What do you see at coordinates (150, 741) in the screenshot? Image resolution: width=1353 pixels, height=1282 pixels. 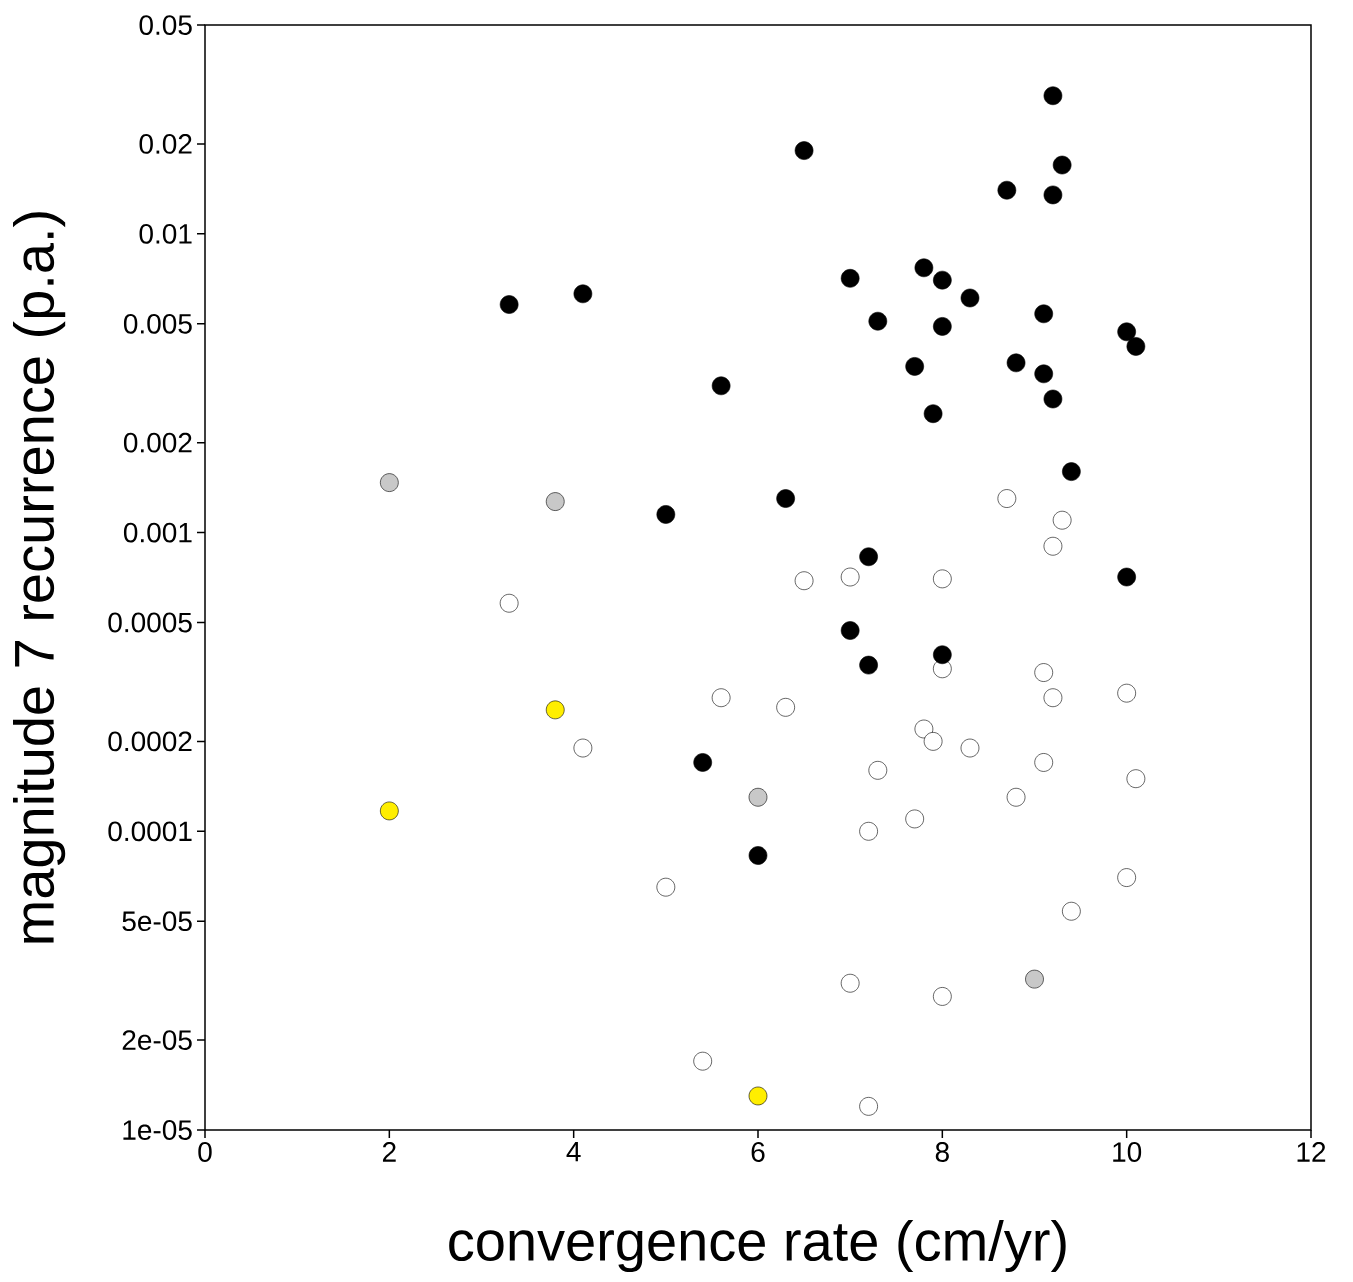 I see `y-tick-label: 0.0002` at bounding box center [150, 741].